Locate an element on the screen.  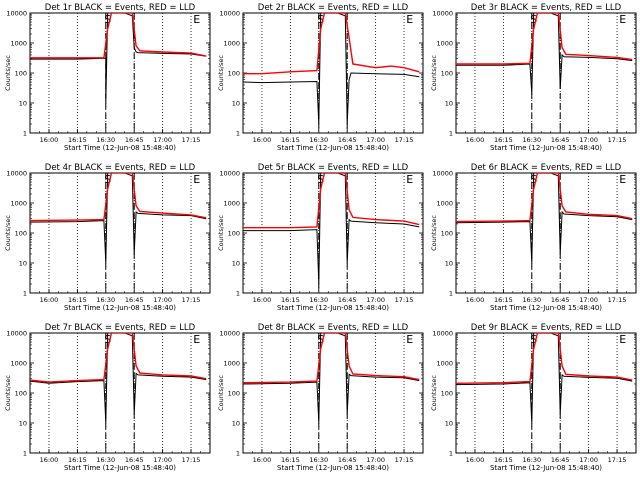
panel-title: Det 1r BLACK = Events, RED = LLD is located at coordinates (120, 8).